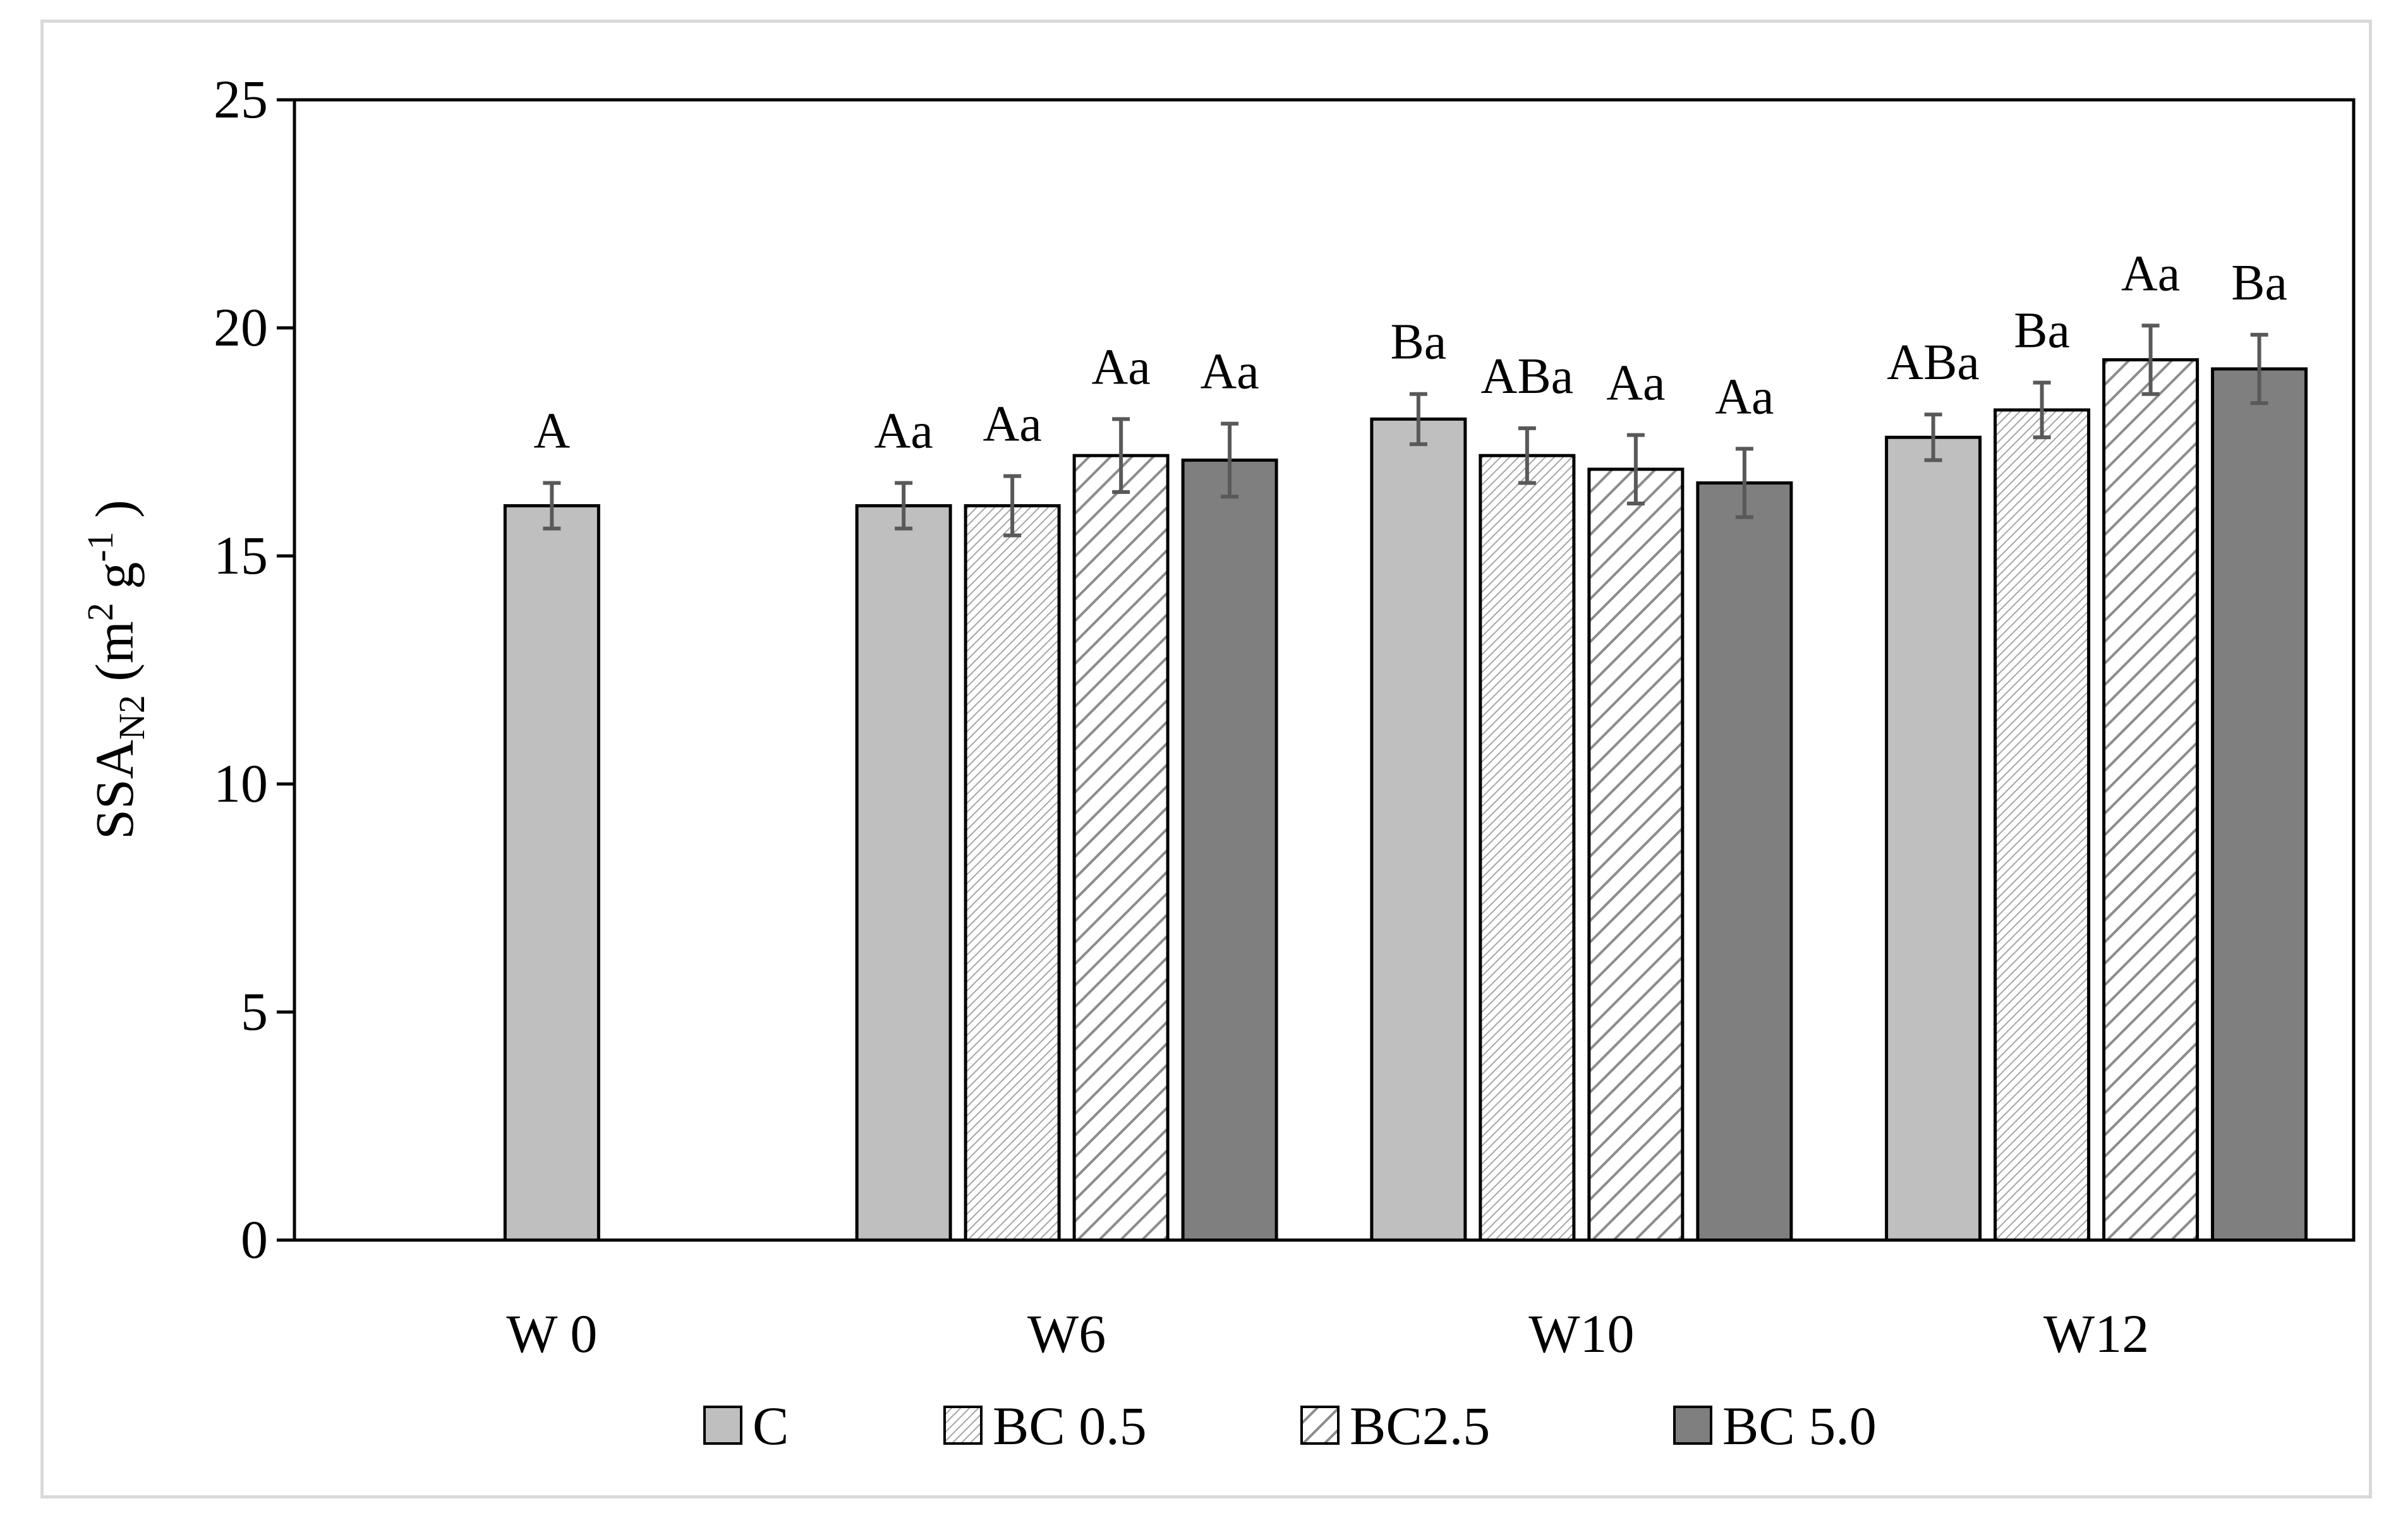 This screenshot has height=1525, width=2408. What do you see at coordinates (2096, 1334) in the screenshot?
I see `x-category-w12: W12` at bounding box center [2096, 1334].